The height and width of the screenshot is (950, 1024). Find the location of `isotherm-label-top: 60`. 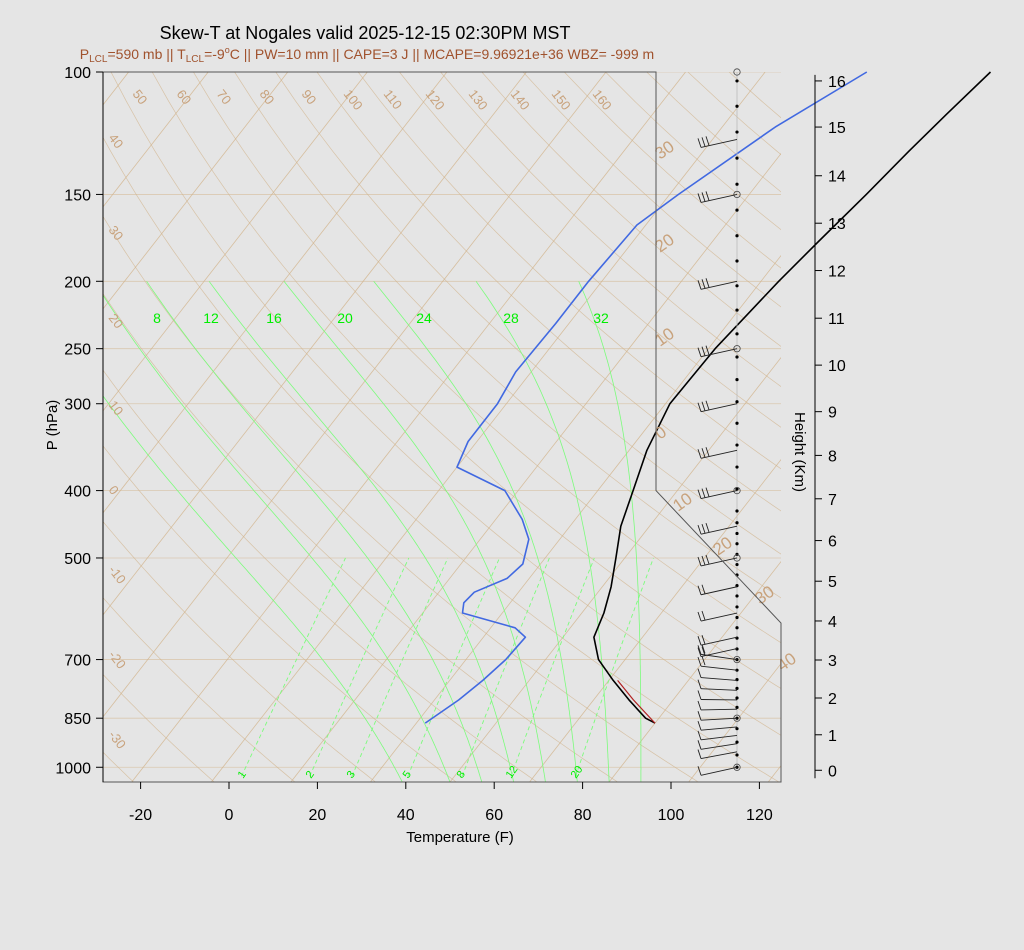

isotherm-label-top: 60 is located at coordinates (184, 97).